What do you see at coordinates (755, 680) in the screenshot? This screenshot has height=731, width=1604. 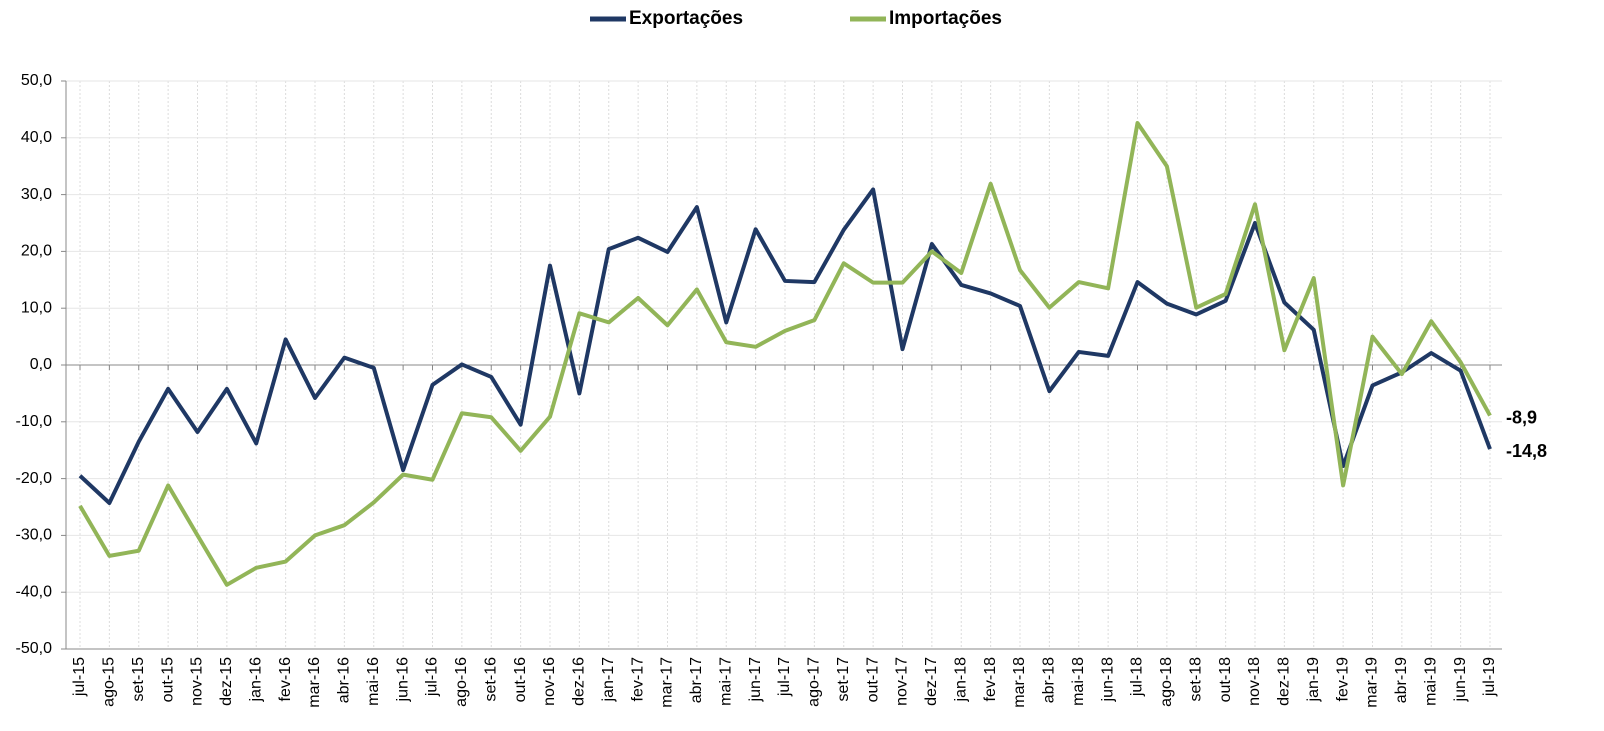 I see `x-tick-label: jun-17` at bounding box center [755, 680].